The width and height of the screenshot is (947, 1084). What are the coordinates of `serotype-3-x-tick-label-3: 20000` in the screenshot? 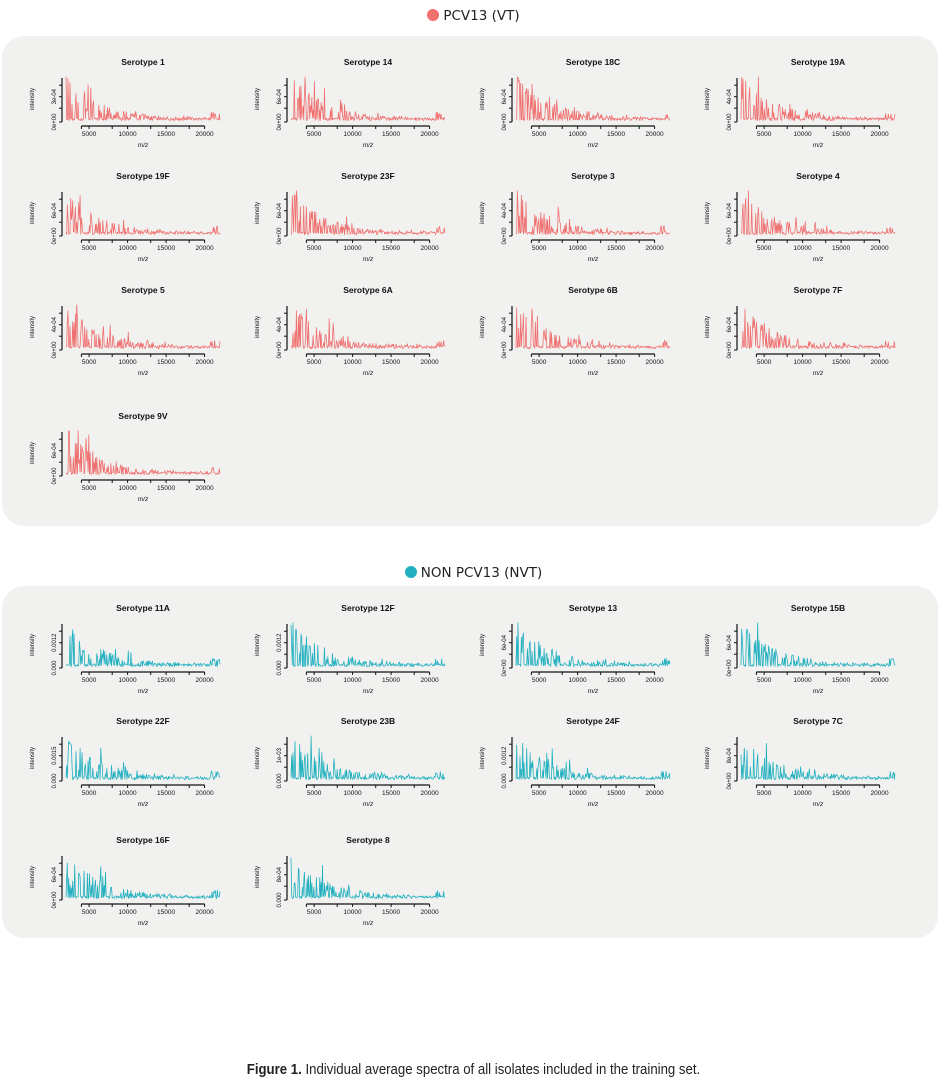 It's located at (655, 248).